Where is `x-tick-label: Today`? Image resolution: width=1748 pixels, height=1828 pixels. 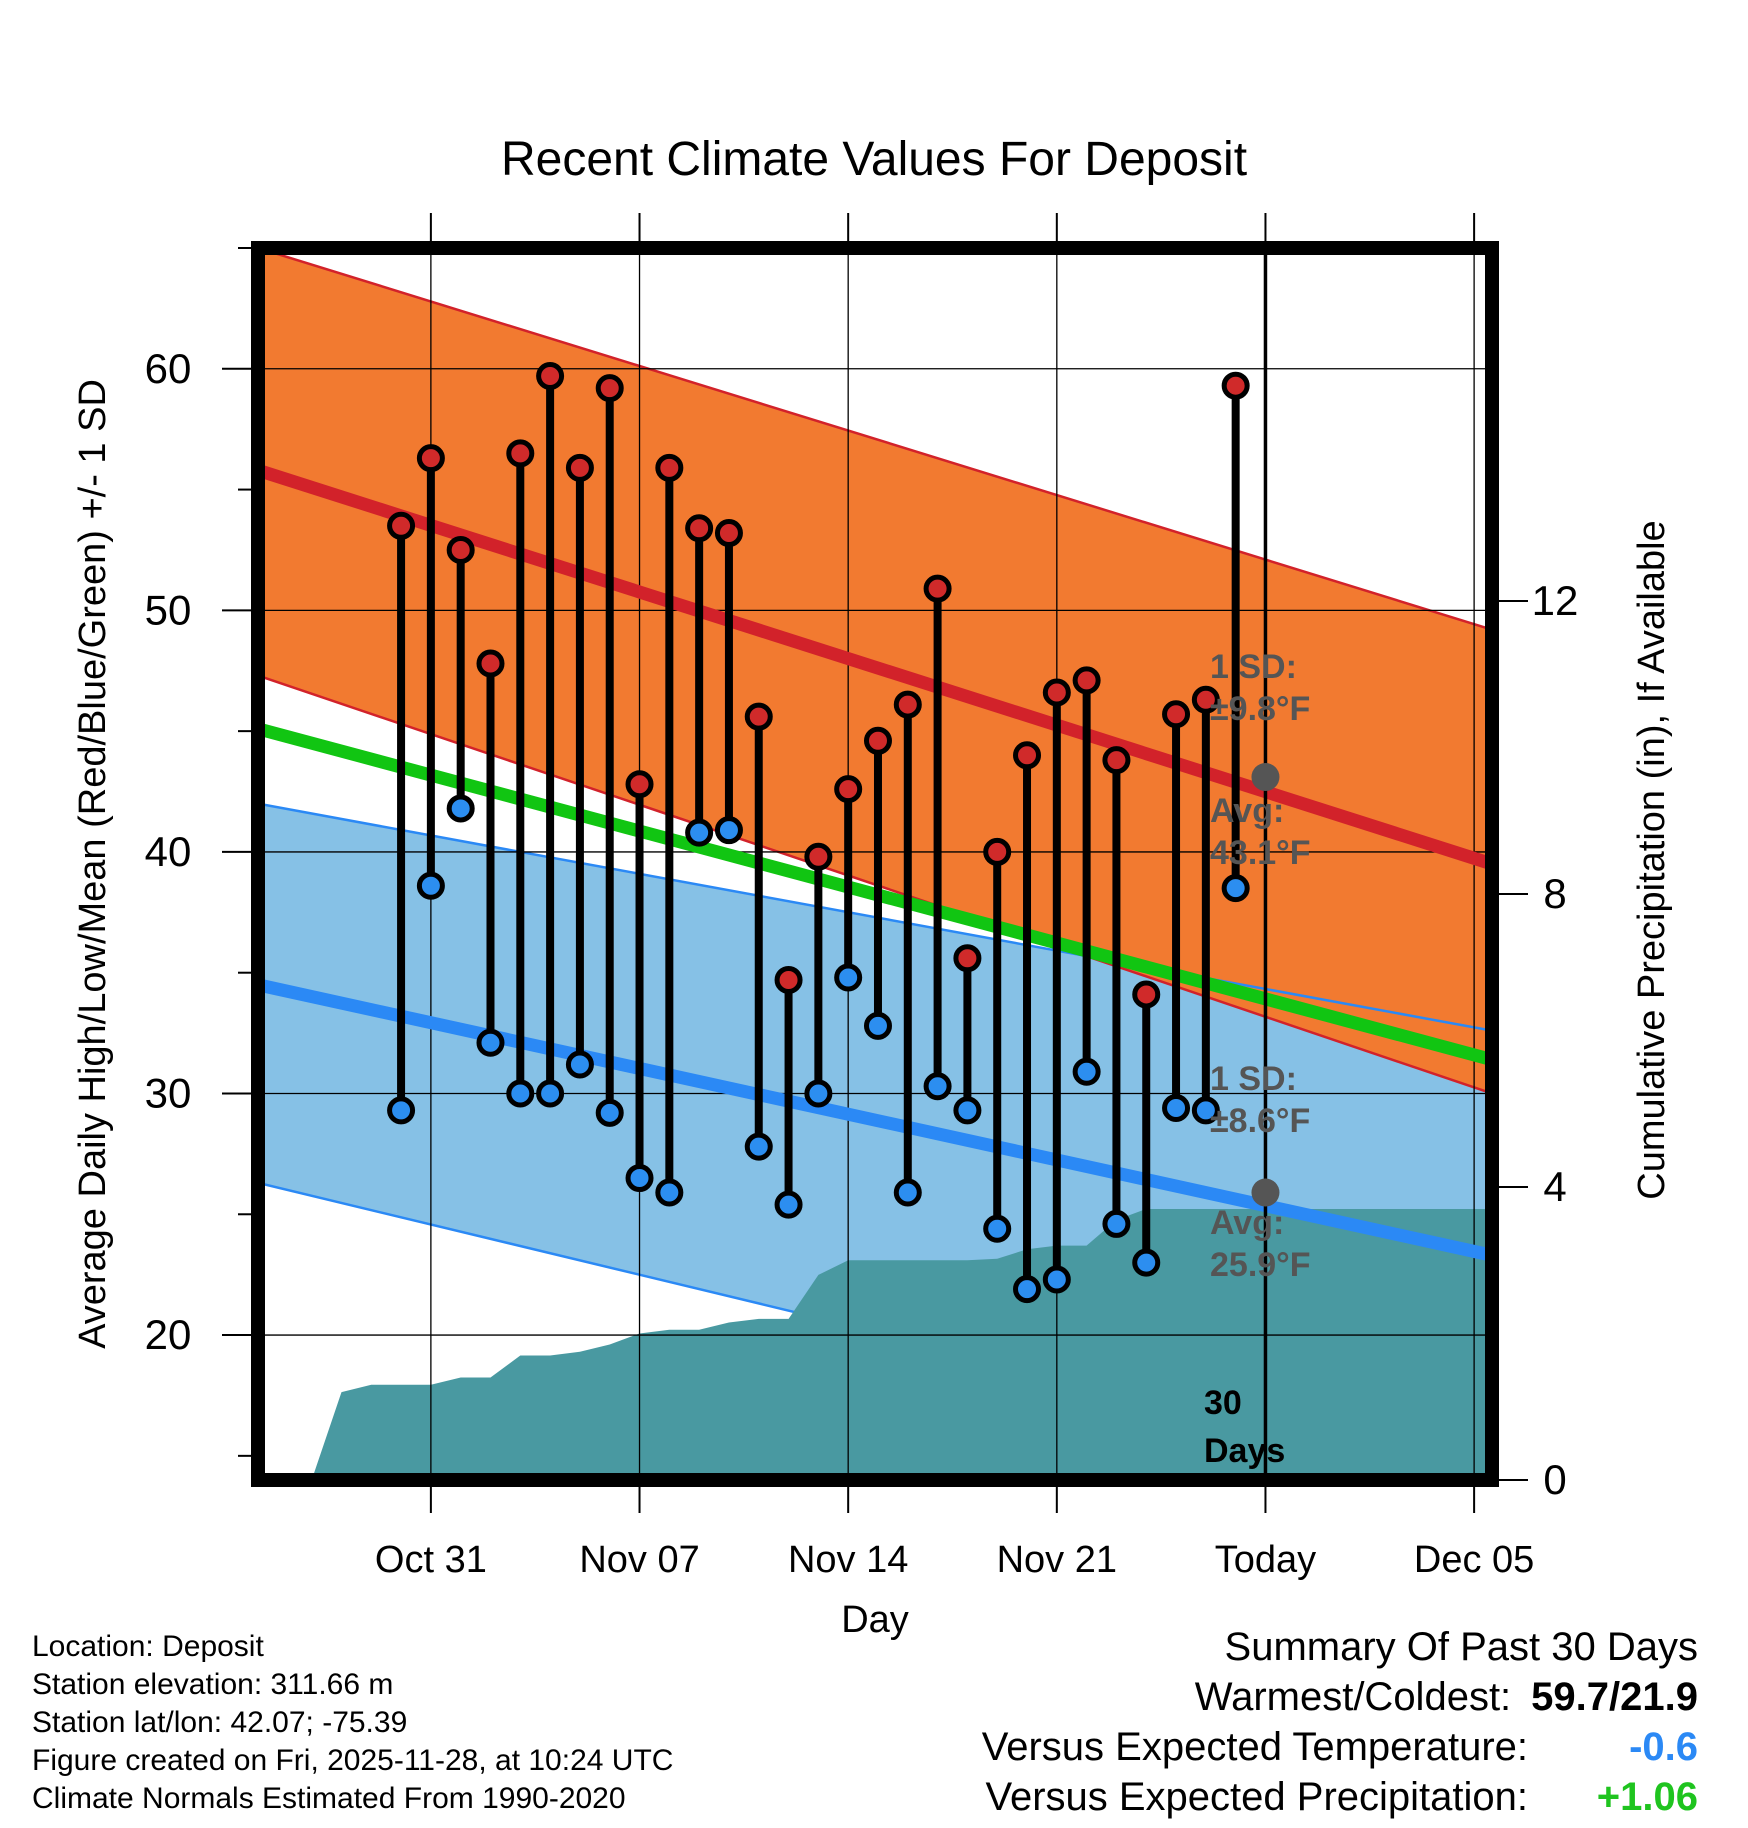
x-tick-label: Today is located at coordinates (1265, 1560).